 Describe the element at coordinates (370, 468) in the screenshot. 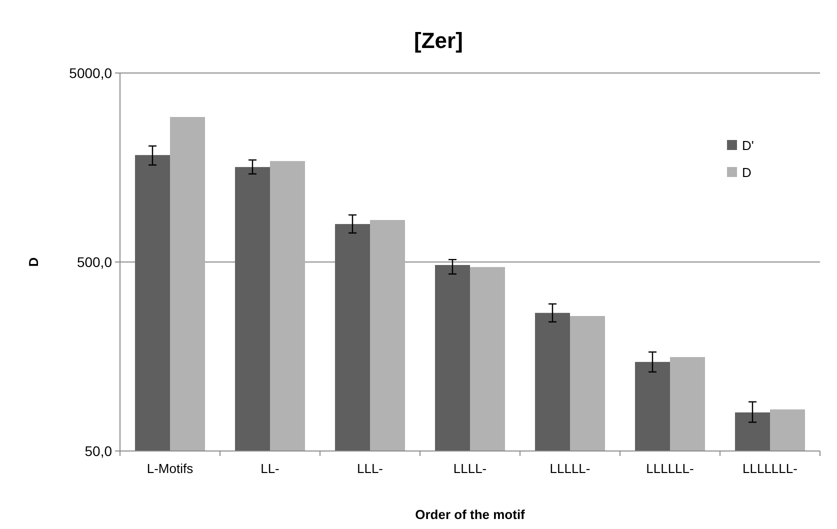

I see `x-tick-label: LLL-` at that location.